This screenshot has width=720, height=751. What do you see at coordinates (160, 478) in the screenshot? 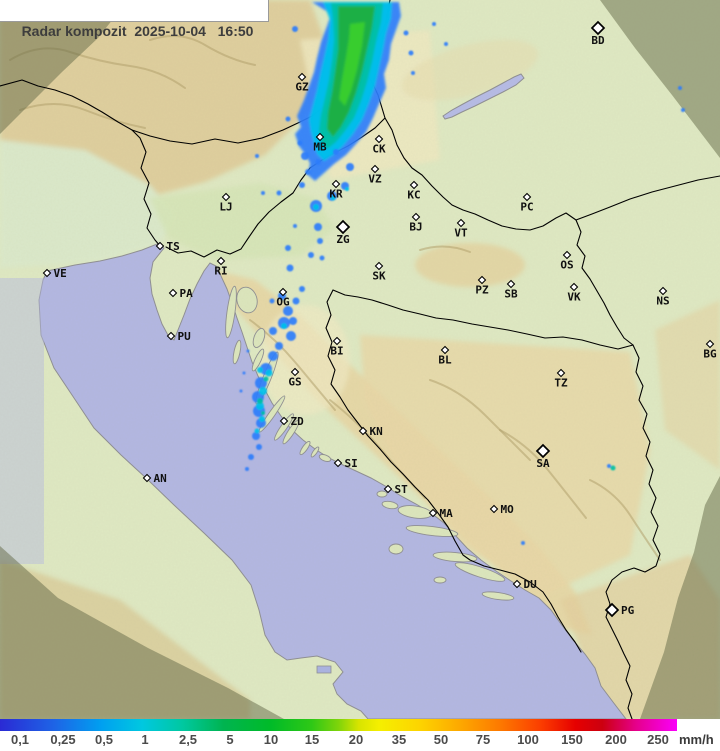
I see `city-label: AN` at bounding box center [160, 478].